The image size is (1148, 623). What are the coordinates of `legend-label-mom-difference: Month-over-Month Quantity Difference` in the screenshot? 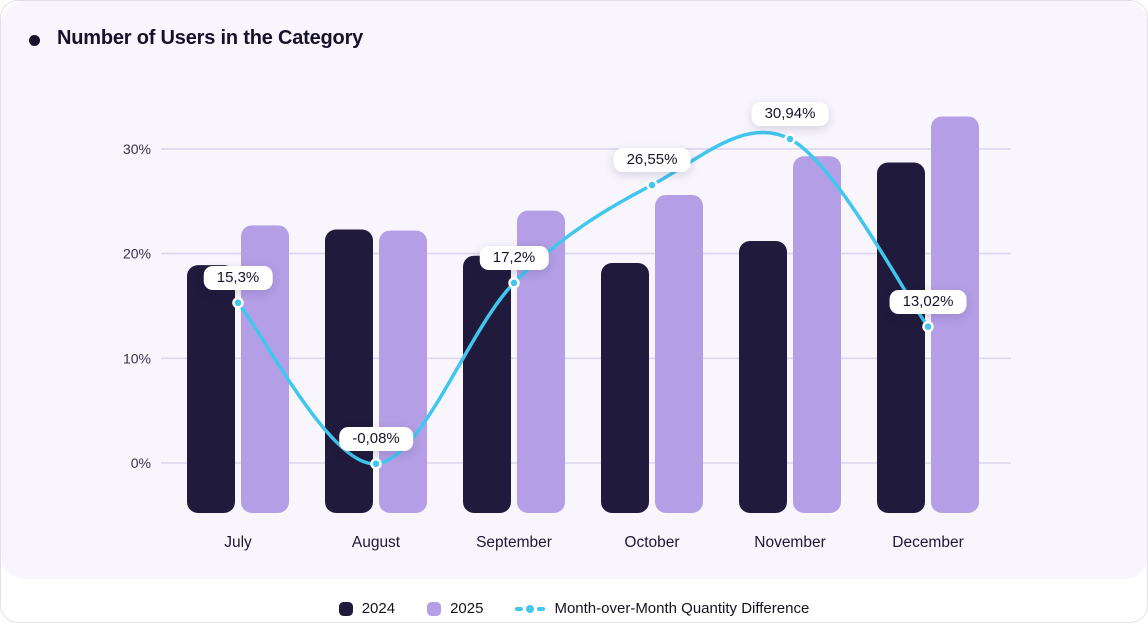 It's located at (682, 608).